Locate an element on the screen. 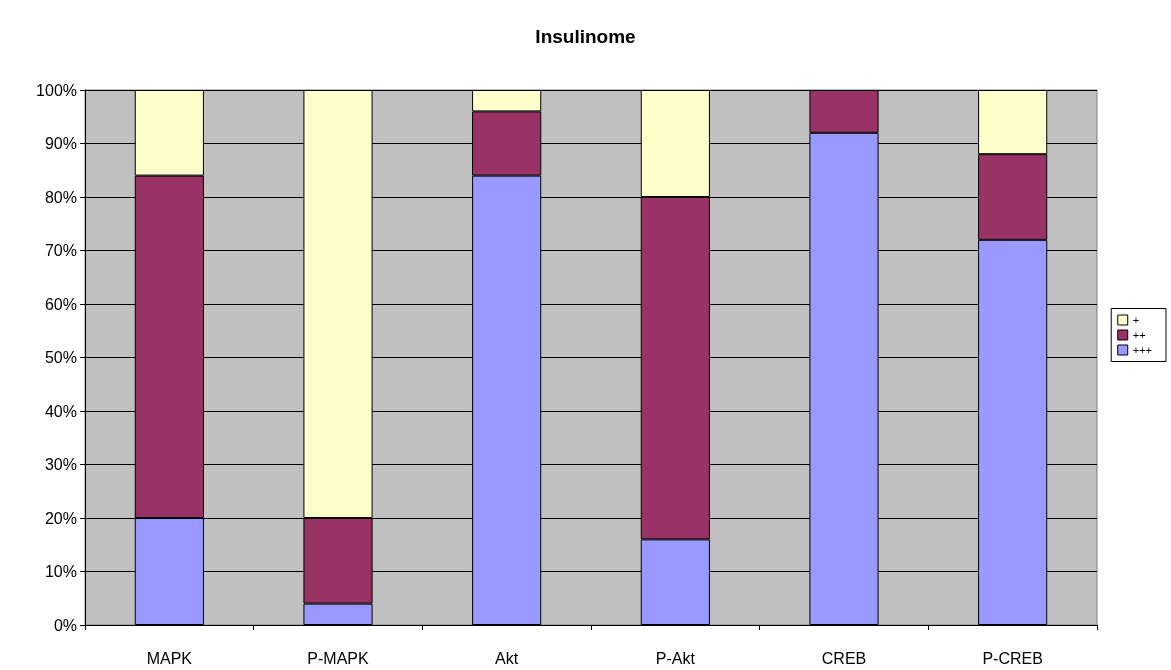 The width and height of the screenshot is (1171, 670). x-tick-label: MAPK is located at coordinates (169, 658).